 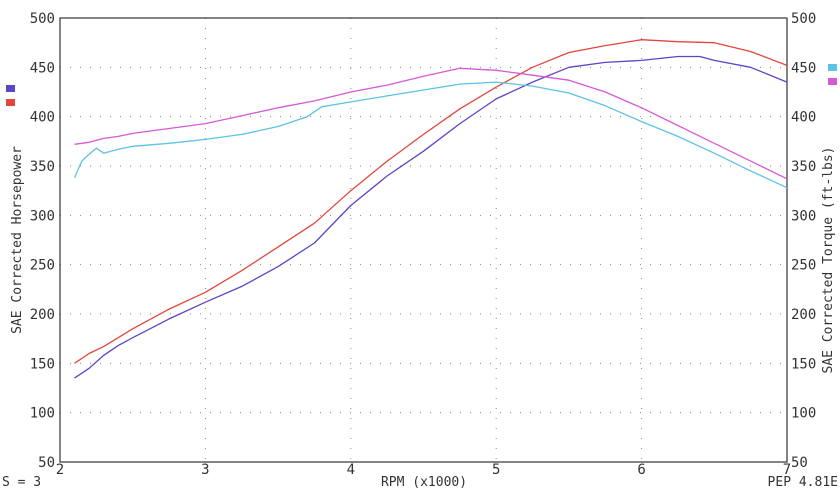 I want to click on left-y-tick-label: 150, so click(x=42, y=364).